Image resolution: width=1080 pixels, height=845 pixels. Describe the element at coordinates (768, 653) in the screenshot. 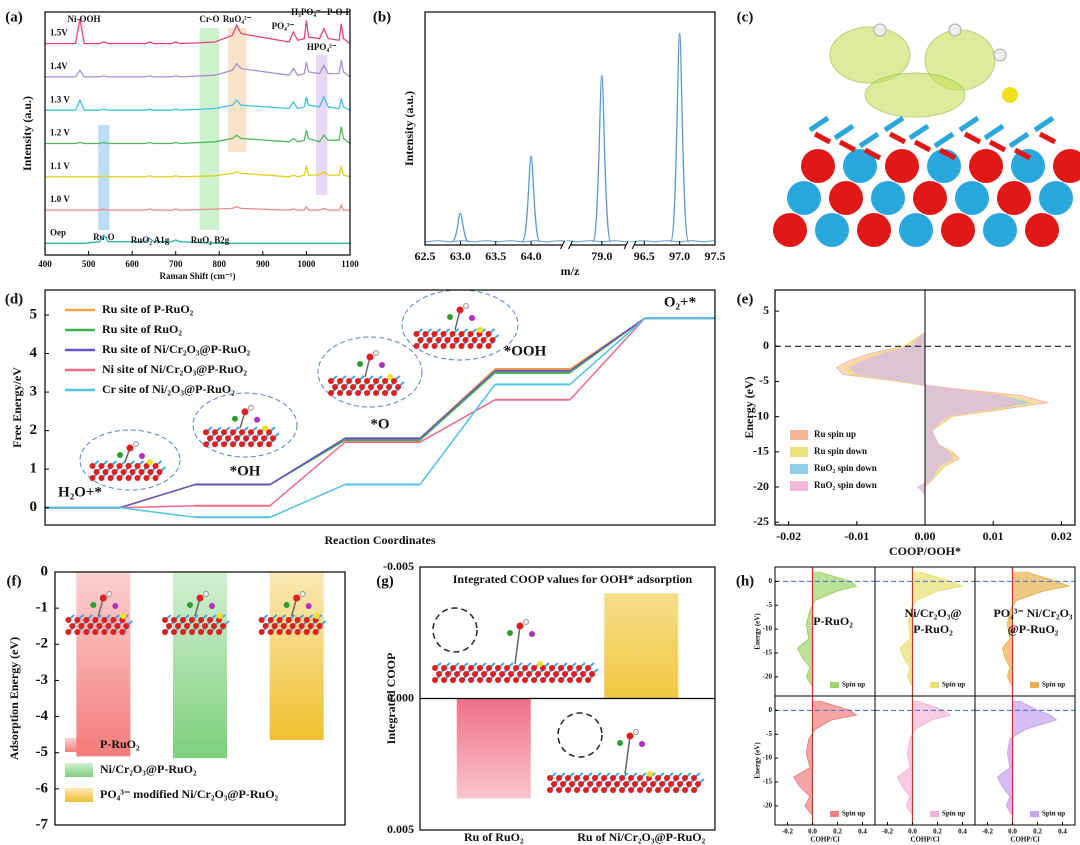

I see `y-tick-label: -15` at that location.